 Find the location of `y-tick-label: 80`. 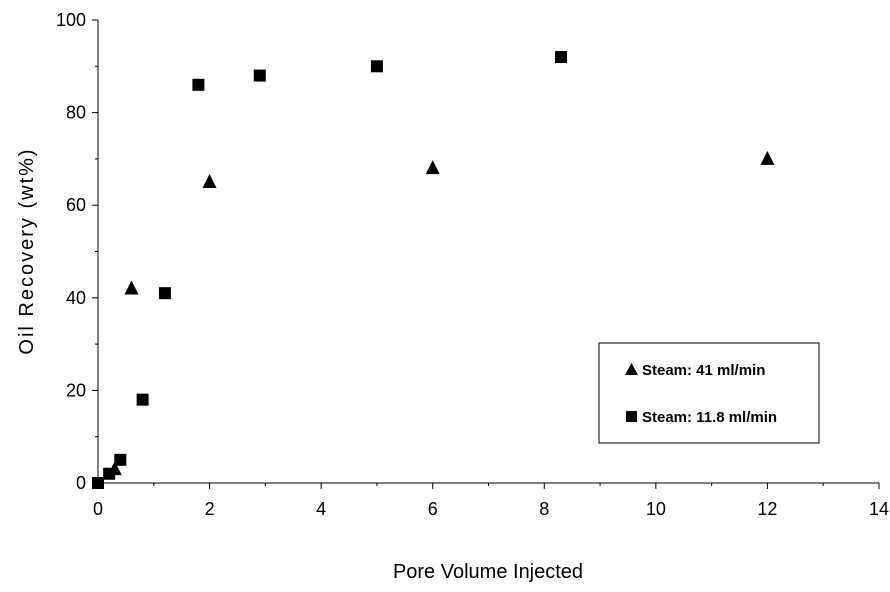

y-tick-label: 80 is located at coordinates (76, 113).